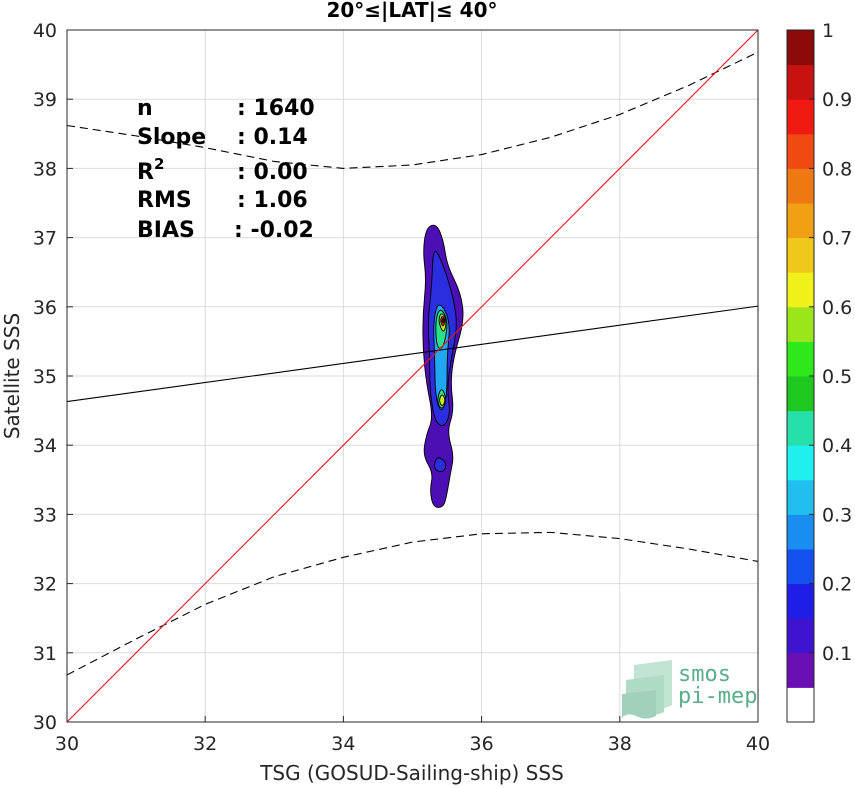 The width and height of the screenshot is (855, 788). What do you see at coordinates (276, 108) in the screenshot?
I see `stat-n-value: : 1640` at bounding box center [276, 108].